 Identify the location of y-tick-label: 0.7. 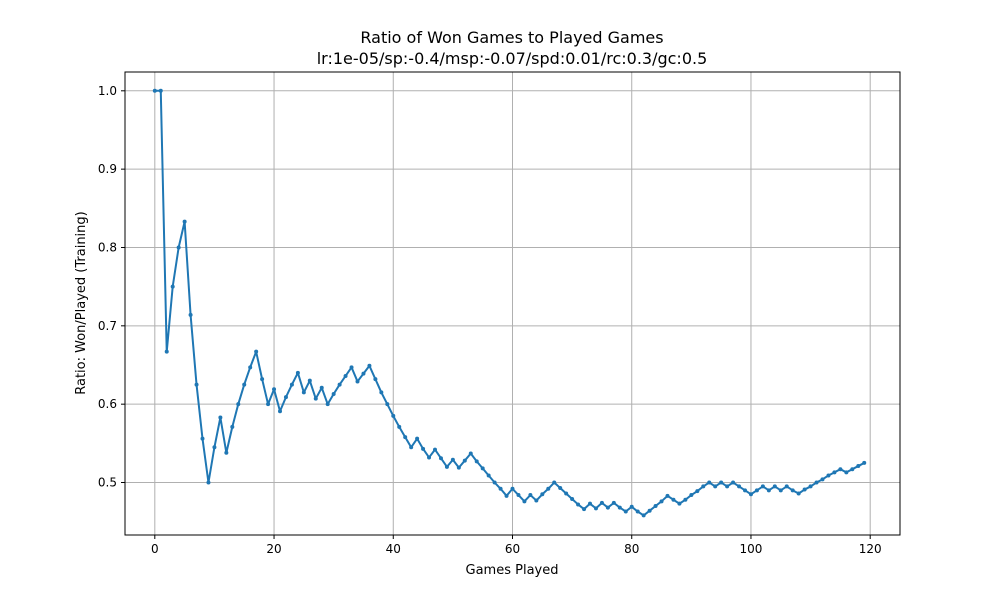
(107, 326).